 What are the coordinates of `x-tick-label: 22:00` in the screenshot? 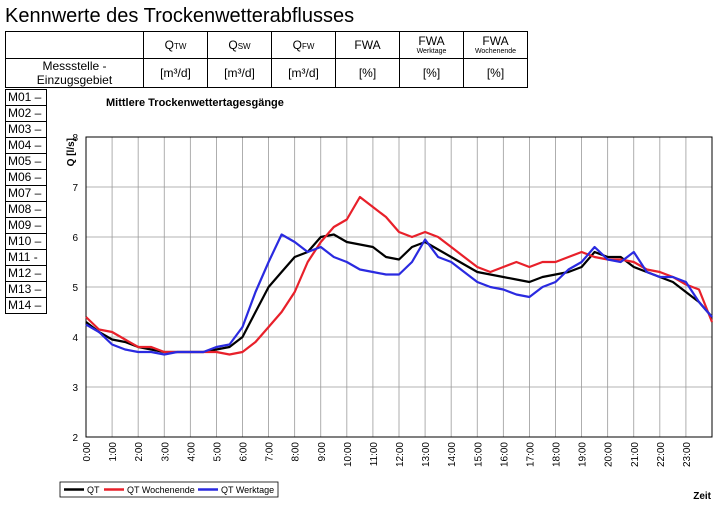 It's located at (661, 454).